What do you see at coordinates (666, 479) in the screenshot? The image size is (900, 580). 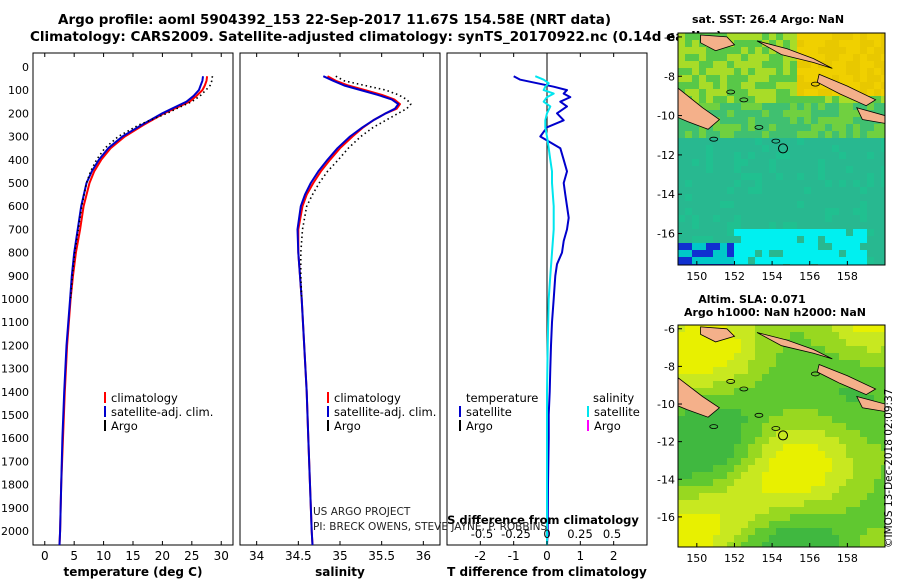 I see `map-y-tick-label: -14` at bounding box center [666, 479].